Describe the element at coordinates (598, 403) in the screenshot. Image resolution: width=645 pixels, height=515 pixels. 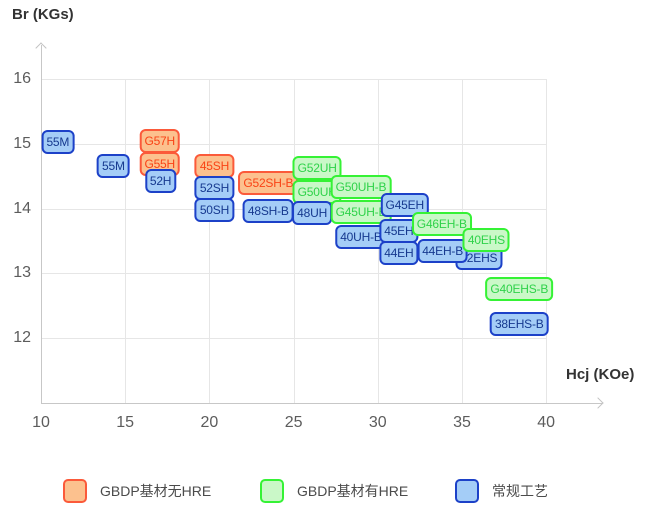
I see `x-axis-arrow-icon` at that location.